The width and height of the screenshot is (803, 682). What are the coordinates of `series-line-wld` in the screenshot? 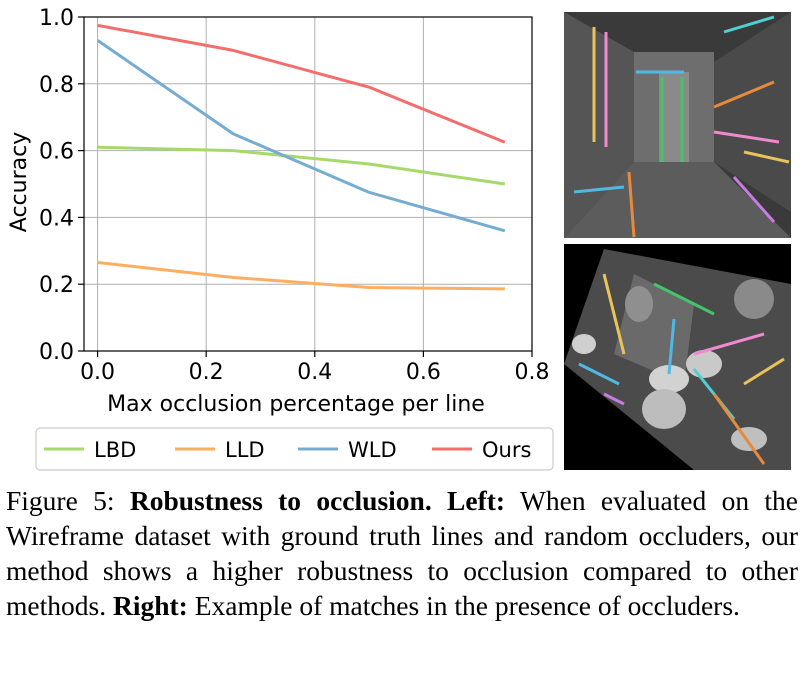 It's located at (301, 136).